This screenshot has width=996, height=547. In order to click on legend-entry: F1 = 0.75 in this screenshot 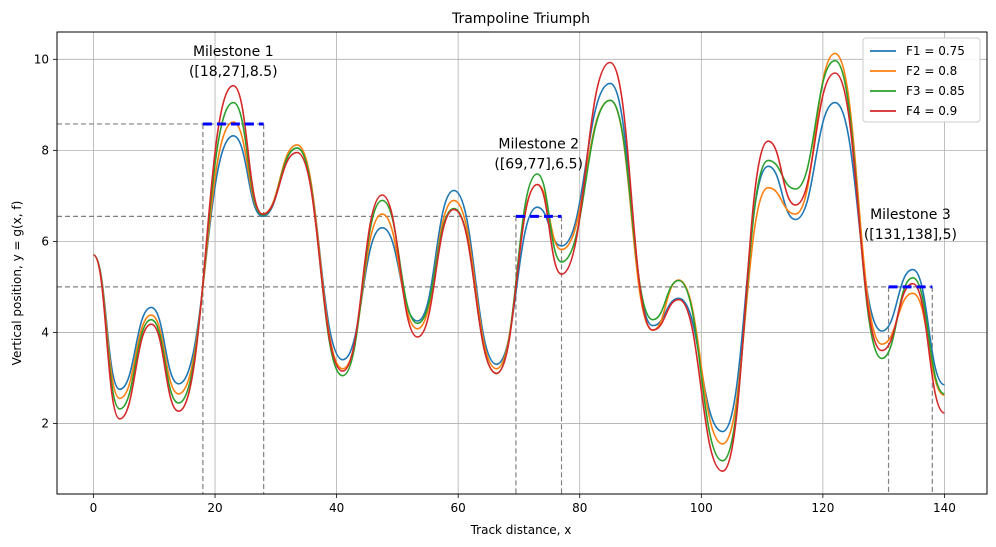, I will do `click(935, 51)`.